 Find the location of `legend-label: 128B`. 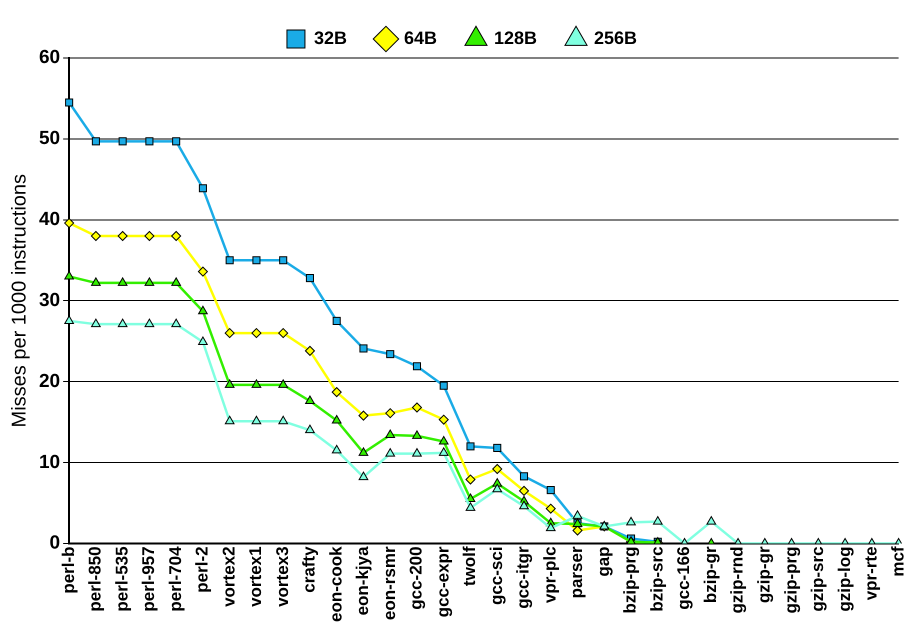

legend-label: 128B is located at coordinates (516, 38).